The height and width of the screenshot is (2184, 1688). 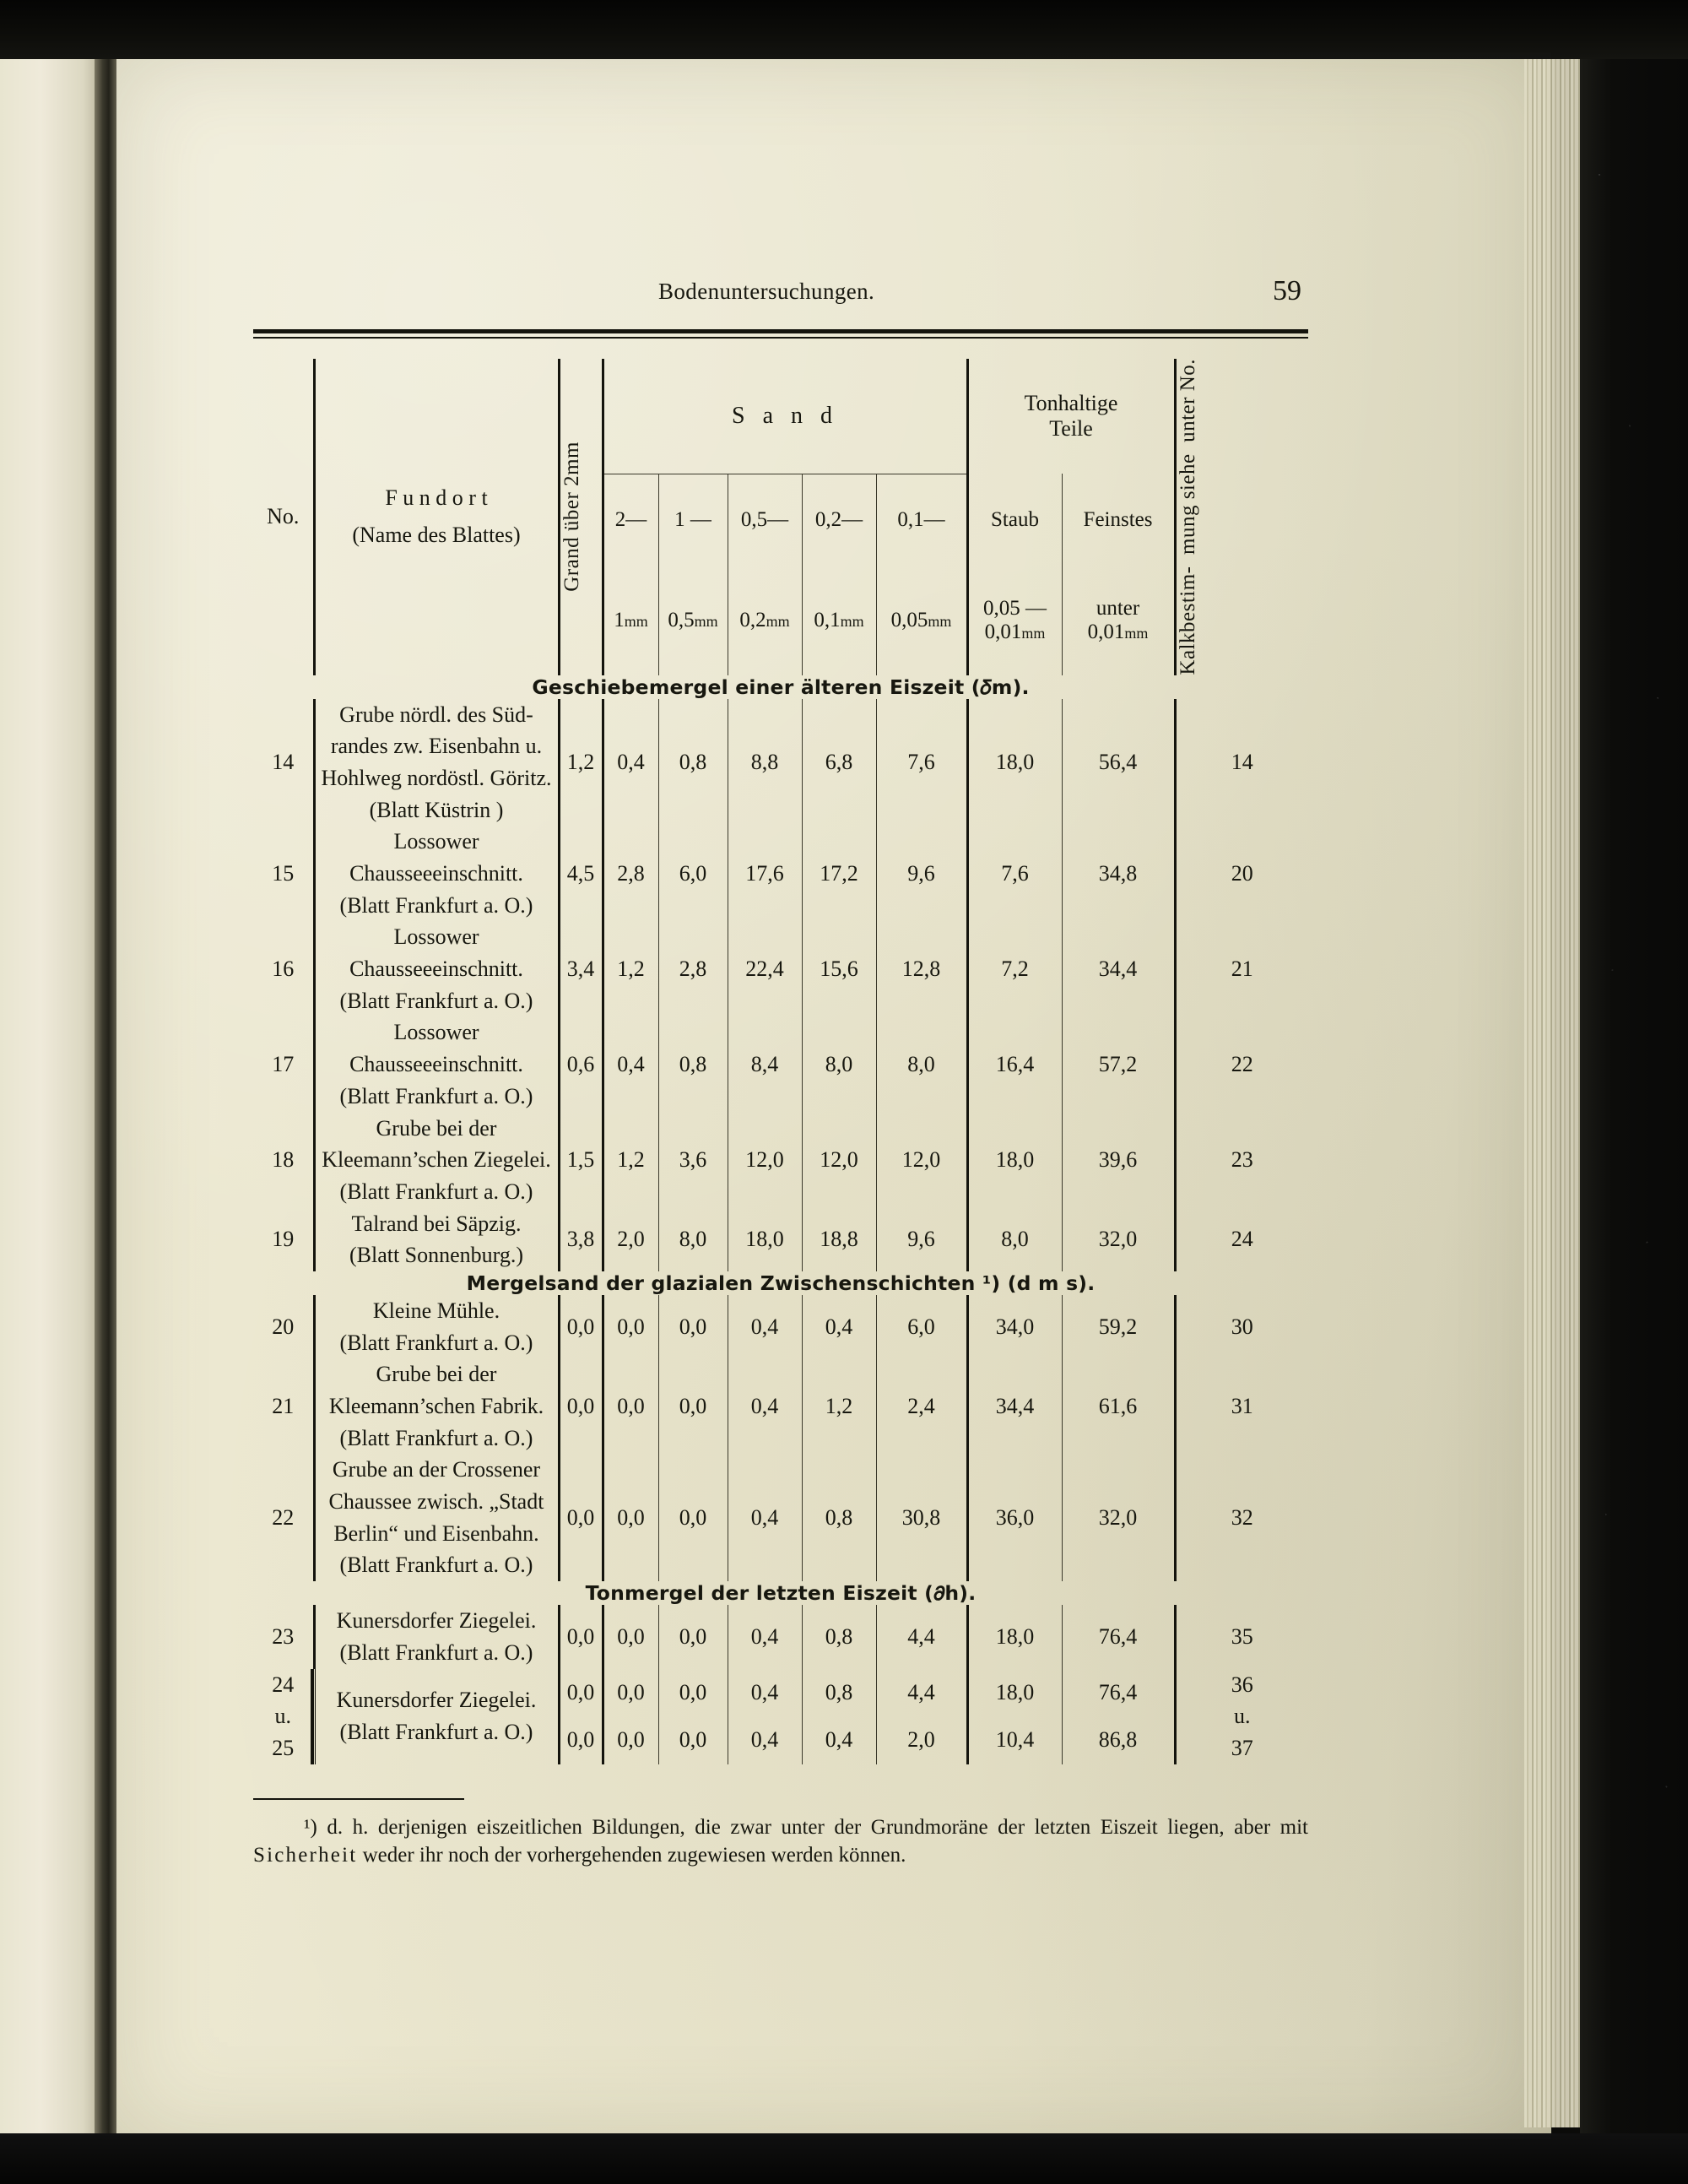 What do you see at coordinates (922, 1692) in the screenshot?
I see `cell-value: 4,4` at bounding box center [922, 1692].